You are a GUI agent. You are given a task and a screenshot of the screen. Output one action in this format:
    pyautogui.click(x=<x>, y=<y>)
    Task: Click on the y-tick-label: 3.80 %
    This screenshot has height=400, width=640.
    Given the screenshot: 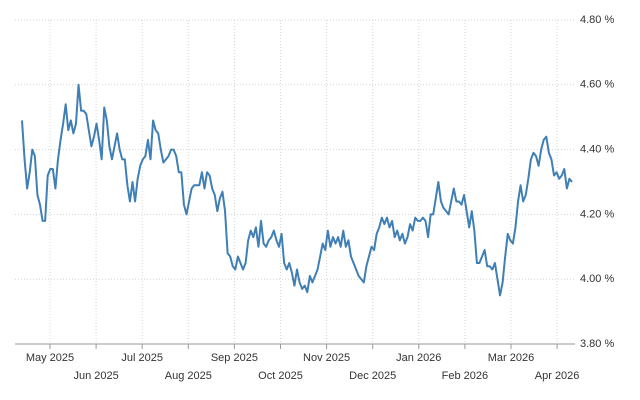 What is the action you would take?
    pyautogui.click(x=597, y=344)
    